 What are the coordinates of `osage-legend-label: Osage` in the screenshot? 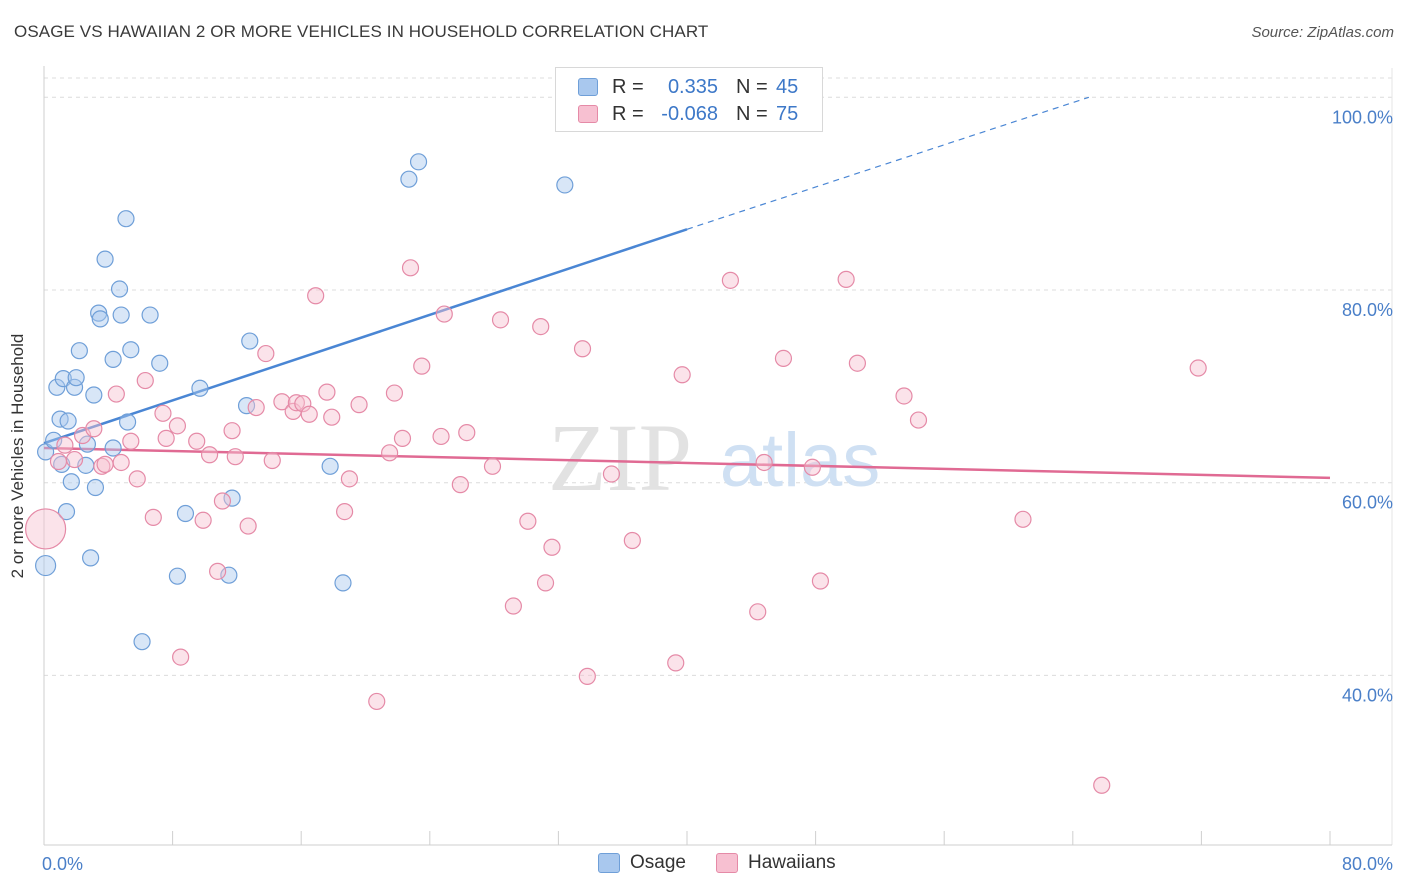 It's located at (658, 862).